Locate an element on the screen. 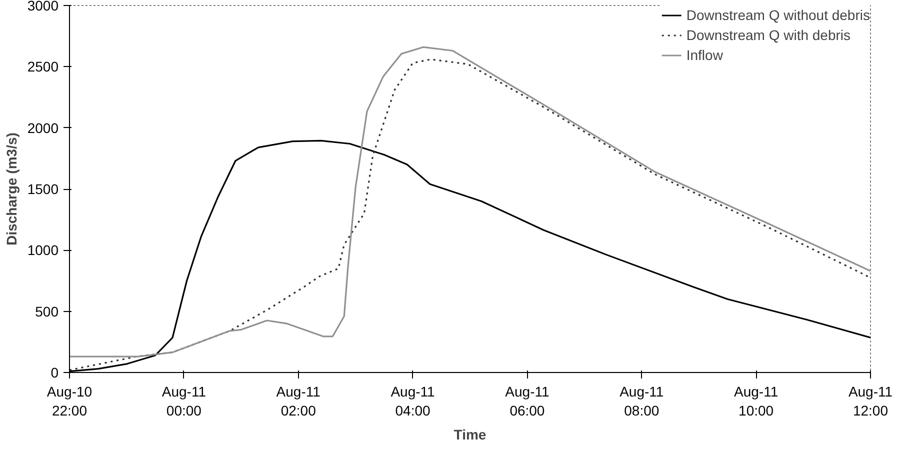 This screenshot has height=450, width=913. y-tick-label: 1500 is located at coordinates (43, 189).